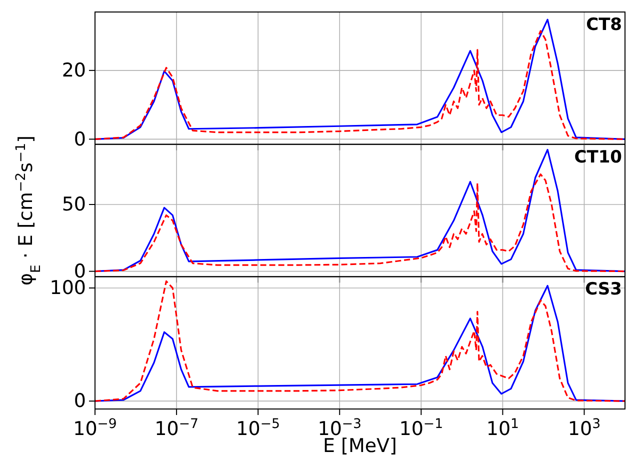 This screenshot has height=462, width=628. I want to click on annotation: CT8, so click(604, 25).